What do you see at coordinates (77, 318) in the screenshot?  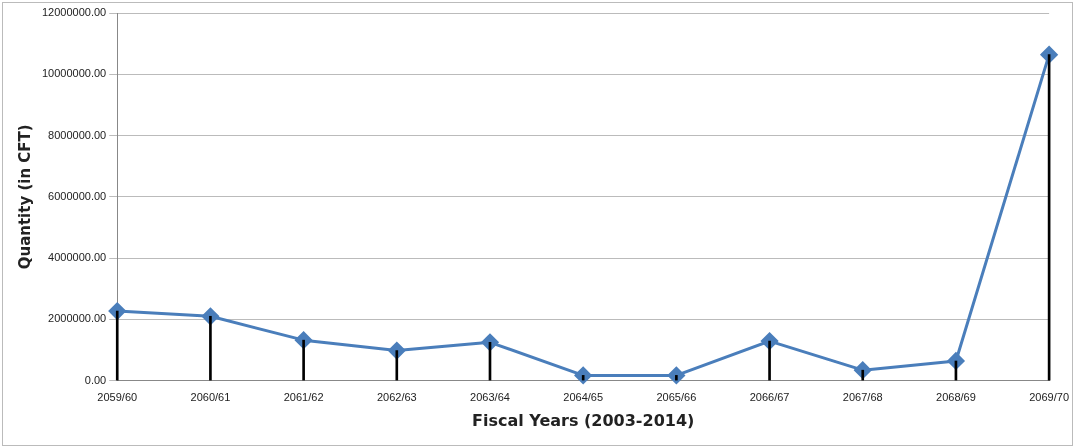 I see `y-tick-label: 2000000.00` at bounding box center [77, 318].